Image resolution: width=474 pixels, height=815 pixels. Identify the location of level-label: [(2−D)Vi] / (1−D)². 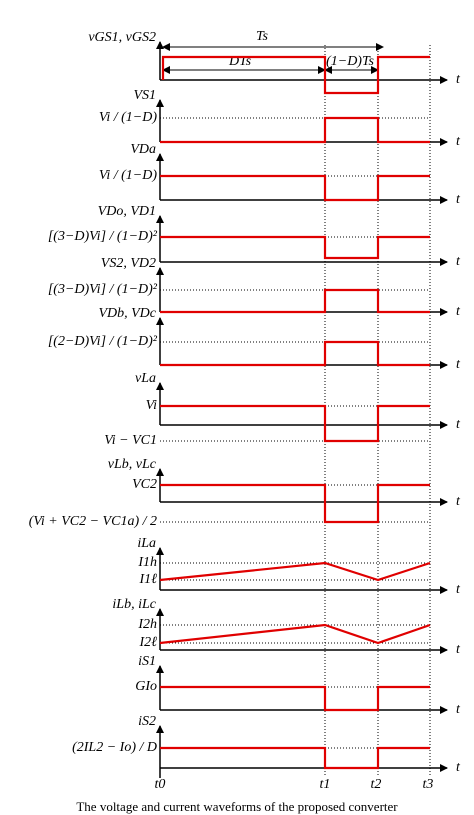
(103, 341).